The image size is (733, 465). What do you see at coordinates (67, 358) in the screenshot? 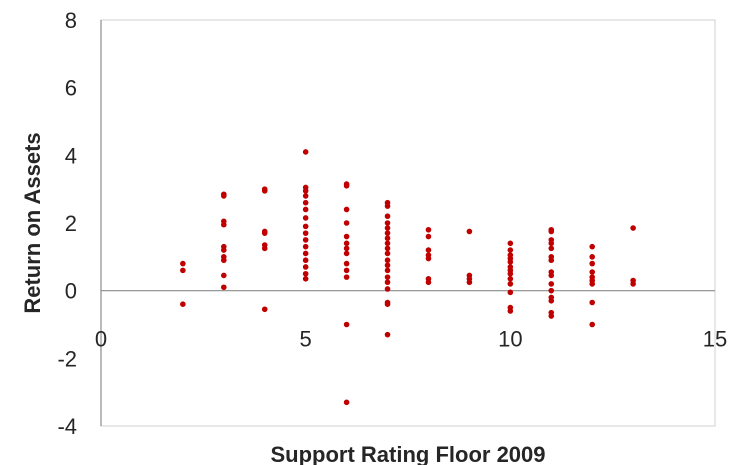
I see `y-tick-label: -2` at bounding box center [67, 358].